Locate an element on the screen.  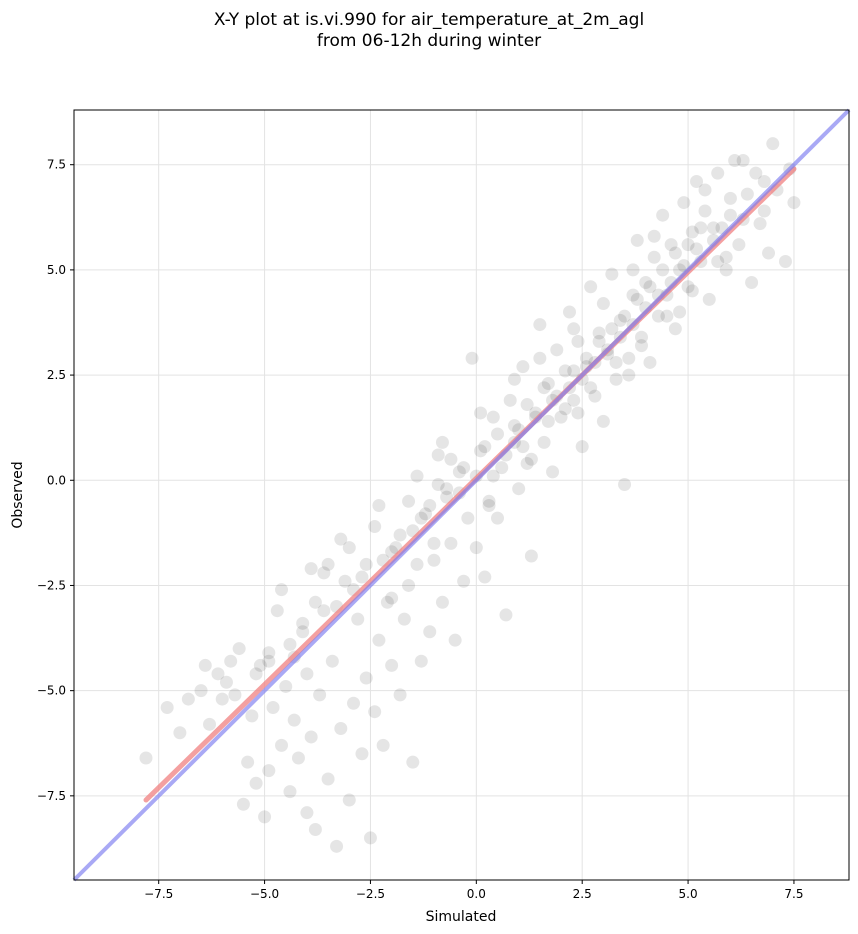
x-tick-label: 2.5 is located at coordinates (582, 894).